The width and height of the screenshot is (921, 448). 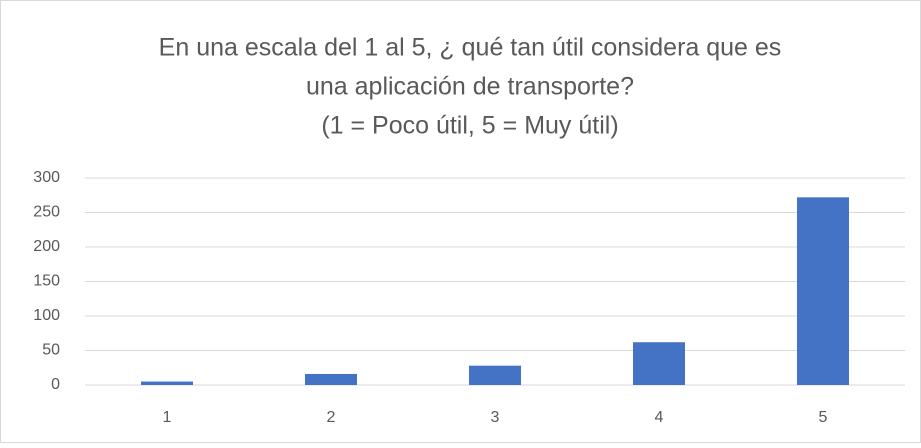 What do you see at coordinates (823, 417) in the screenshot?
I see `x-tick-label: 5` at bounding box center [823, 417].